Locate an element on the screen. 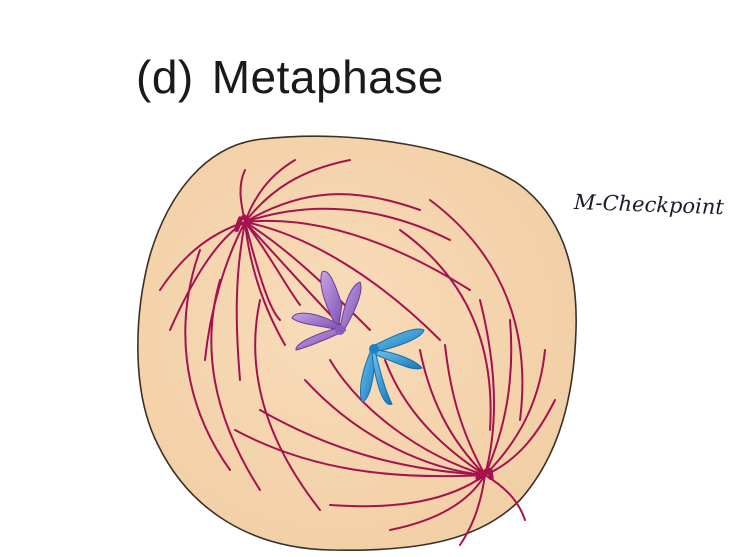 The width and height of the screenshot is (734, 557). panel-label: (d) is located at coordinates (165, 77).